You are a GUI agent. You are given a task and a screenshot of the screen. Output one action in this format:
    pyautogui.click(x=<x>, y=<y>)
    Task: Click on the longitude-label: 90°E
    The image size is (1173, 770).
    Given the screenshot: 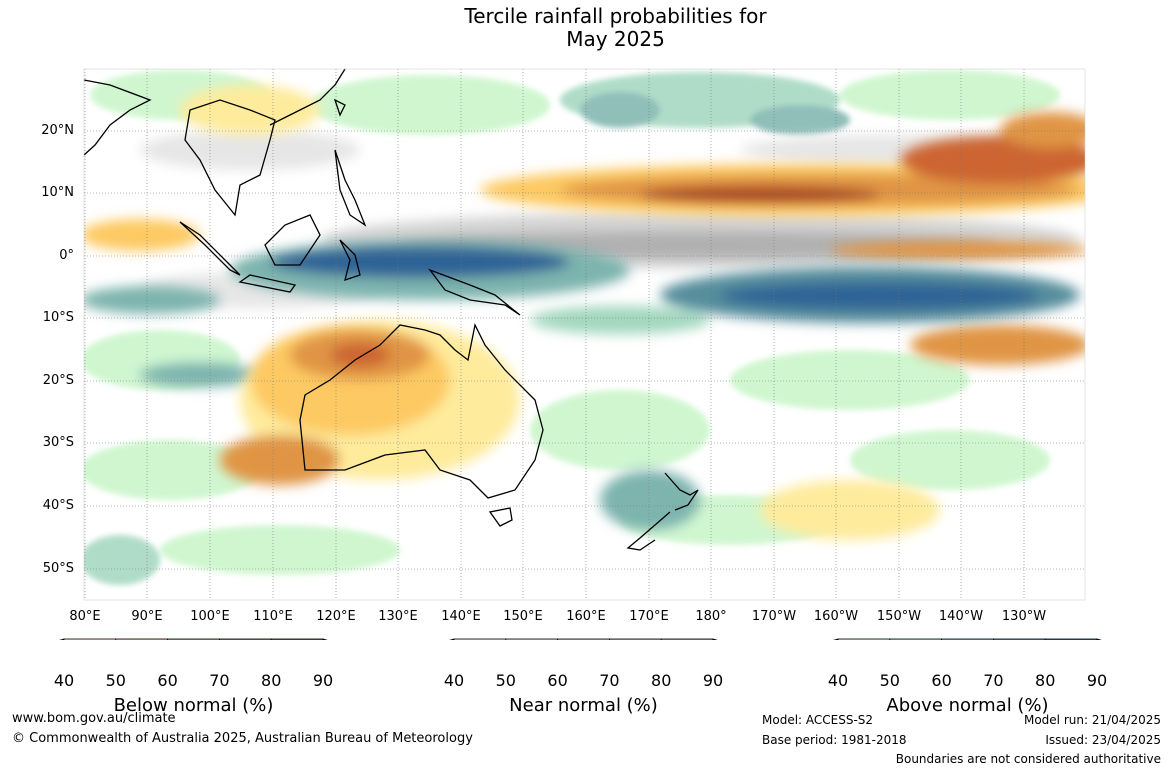 What is the action you would take?
    pyautogui.click(x=147, y=616)
    